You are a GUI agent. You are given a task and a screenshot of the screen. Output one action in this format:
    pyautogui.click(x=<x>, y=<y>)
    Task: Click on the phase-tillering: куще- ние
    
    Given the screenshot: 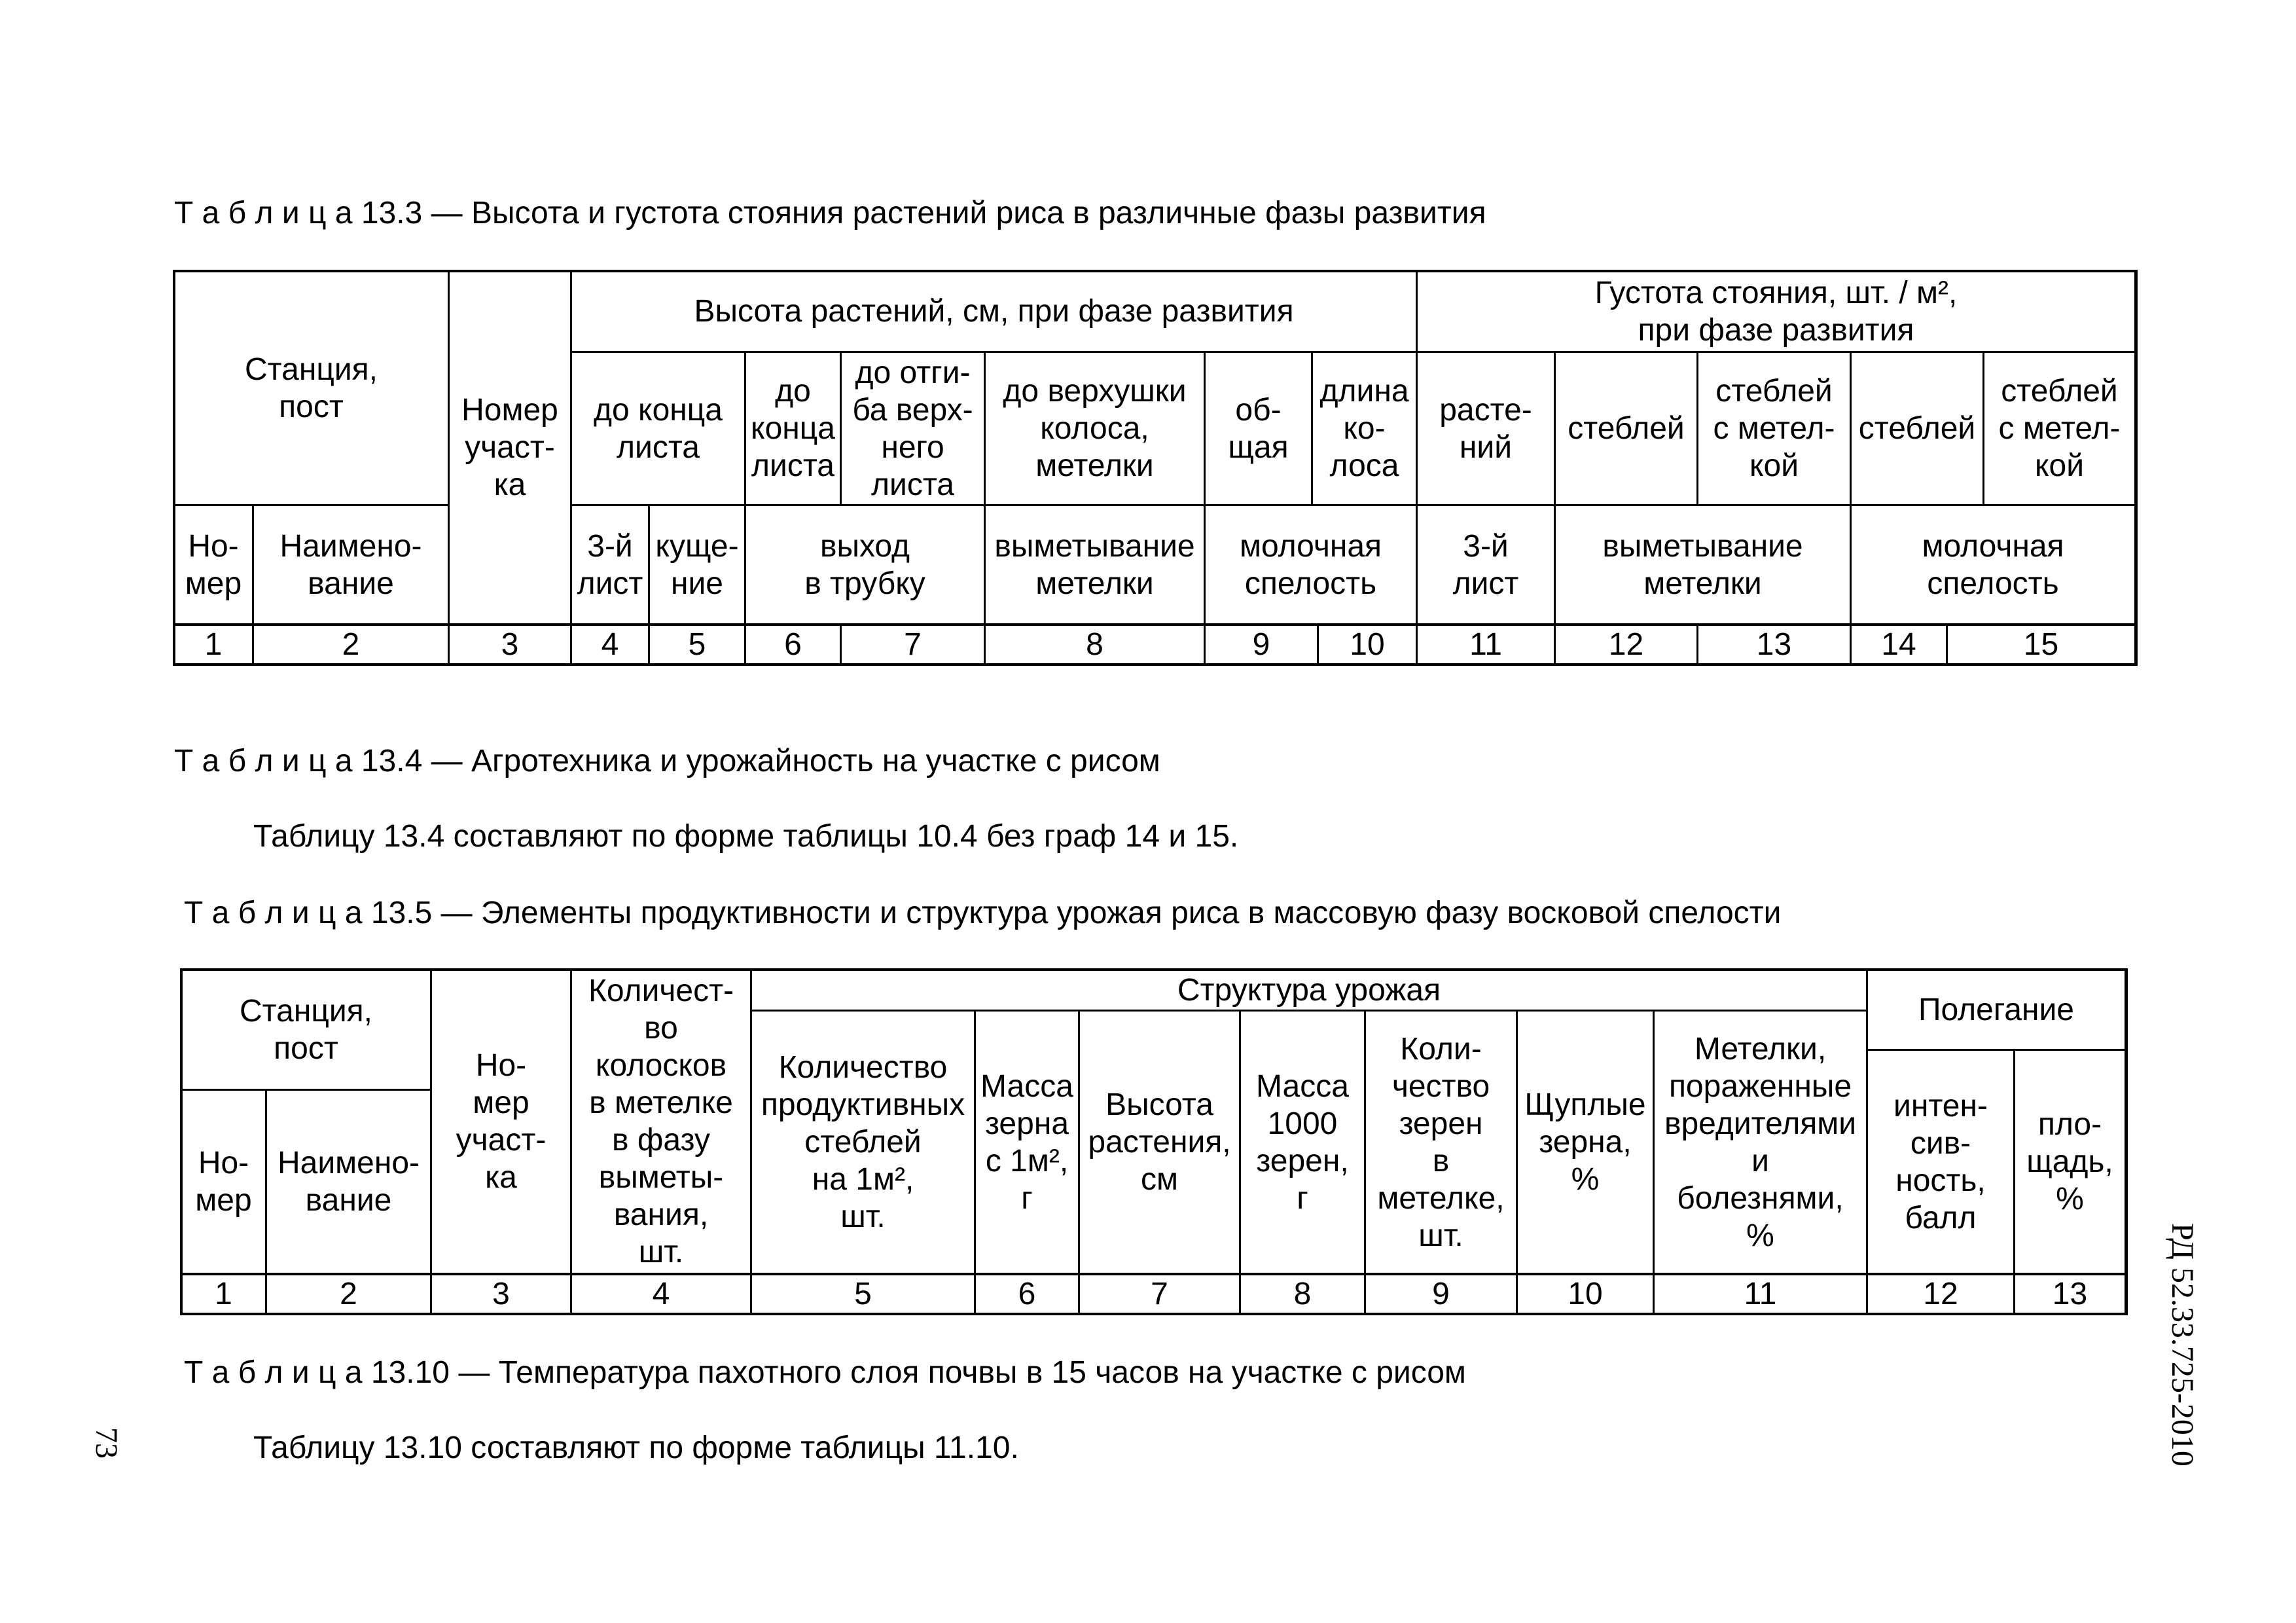 What is the action you would take?
    pyautogui.click(x=697, y=565)
    